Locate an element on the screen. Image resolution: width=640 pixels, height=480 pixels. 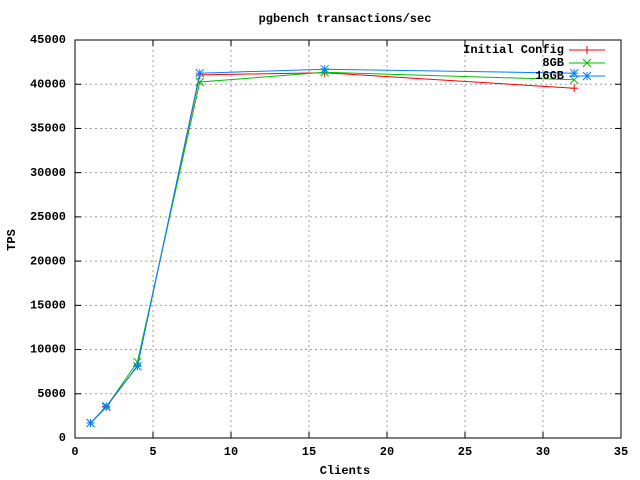
y-tick-label: 15000 is located at coordinates (48, 306).